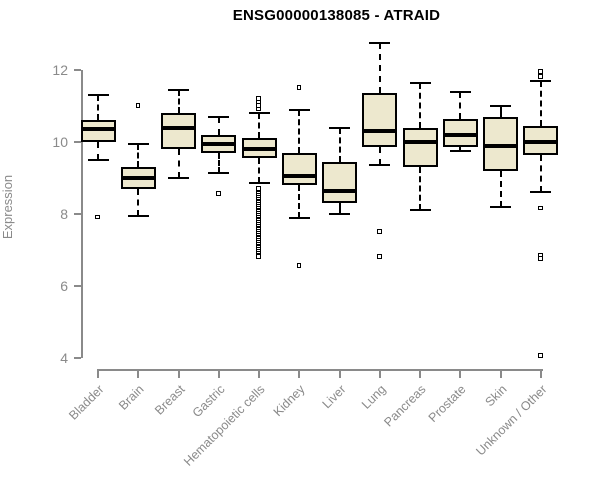  Describe the element at coordinates (64, 286) in the screenshot. I see `y-tick-label: 6` at that location.